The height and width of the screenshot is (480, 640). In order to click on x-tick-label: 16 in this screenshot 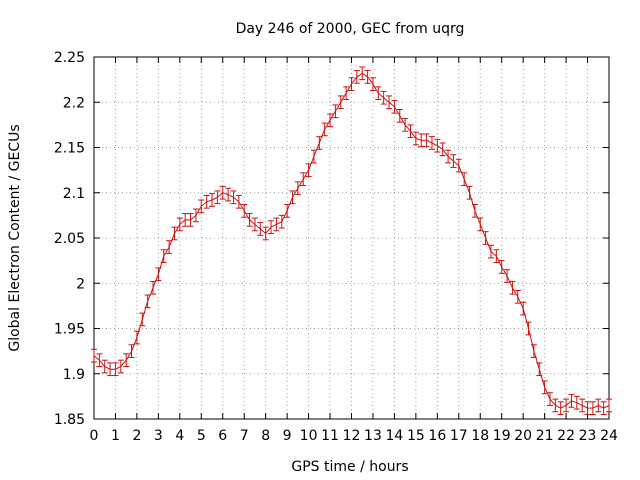, I will do `click(437, 436)`.